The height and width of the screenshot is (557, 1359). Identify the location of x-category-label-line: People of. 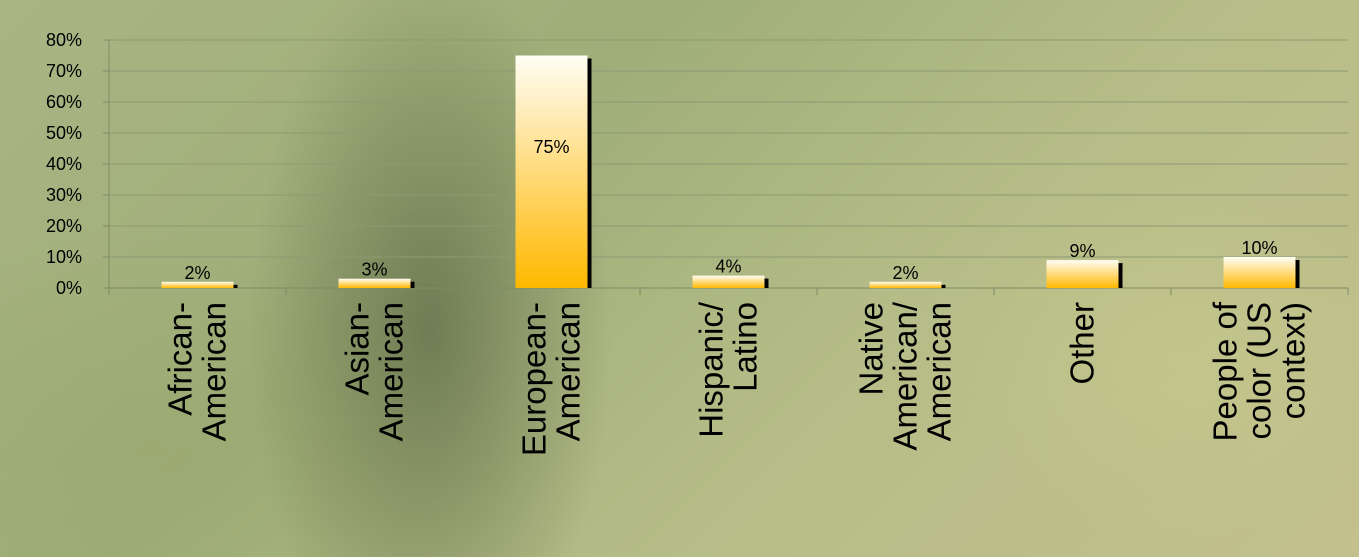
(1225, 371).